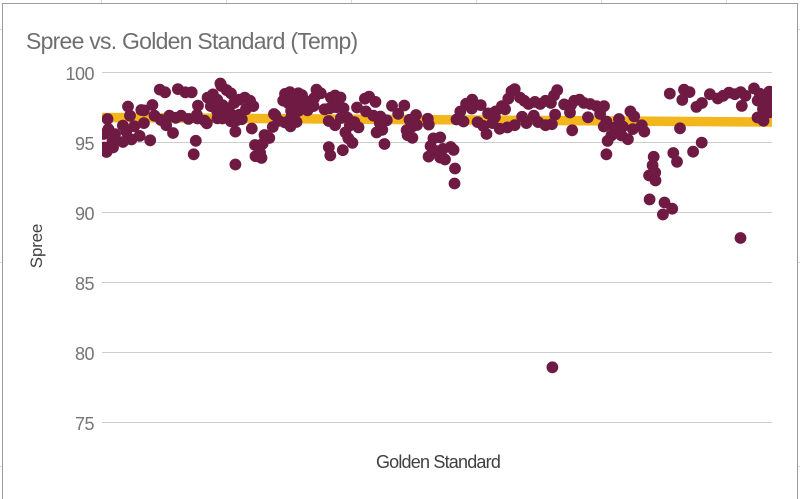  Describe the element at coordinates (36, 246) in the screenshot. I see `svg-text: Spree` at that location.